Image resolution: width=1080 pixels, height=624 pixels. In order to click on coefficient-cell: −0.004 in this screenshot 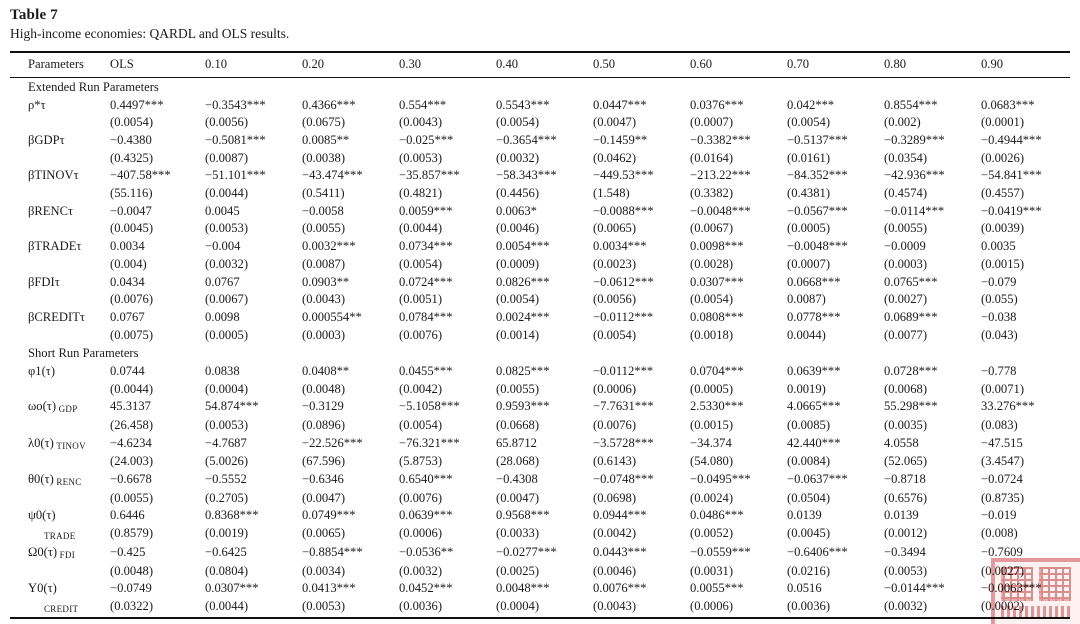, I will do `click(223, 246)`.